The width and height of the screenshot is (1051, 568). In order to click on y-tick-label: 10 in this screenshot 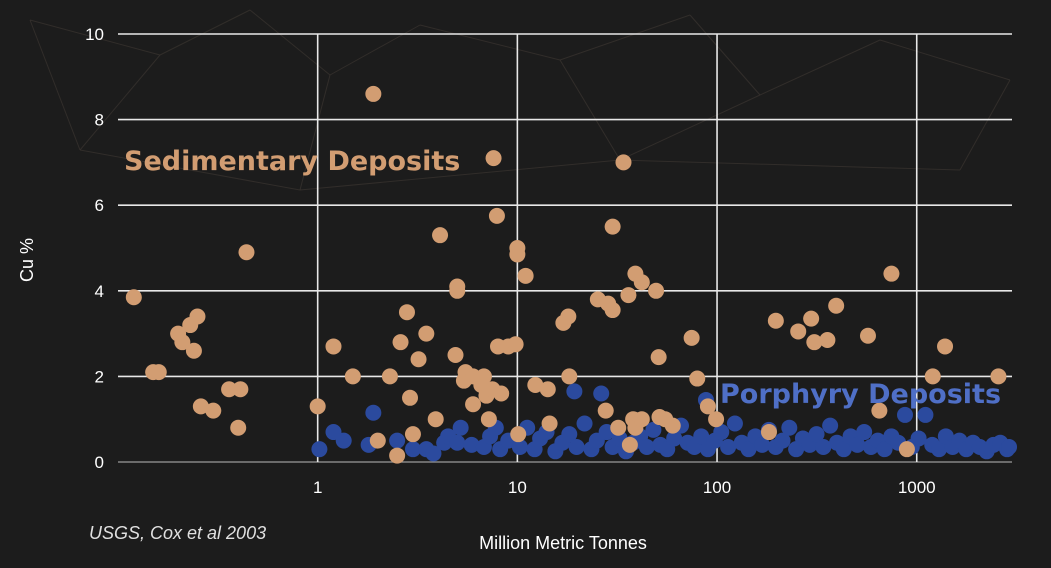, I will do `click(94, 34)`.